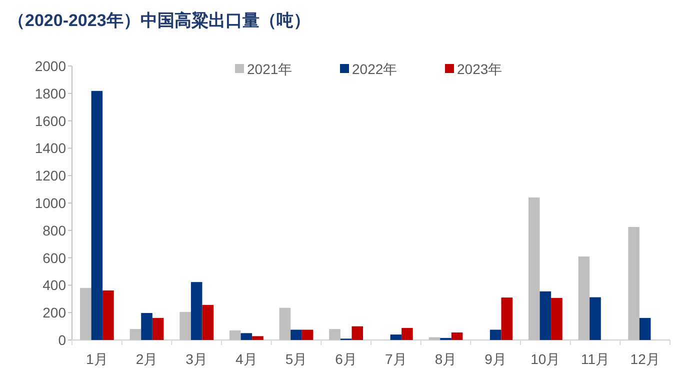  Describe the element at coordinates (545, 359) in the screenshot. I see `x-tick-label: 10月` at that location.